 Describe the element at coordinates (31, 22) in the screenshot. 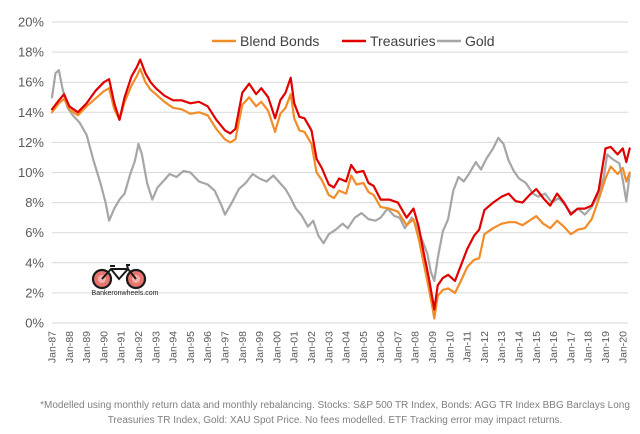

I see `y-tick-label: 20%` at that location.